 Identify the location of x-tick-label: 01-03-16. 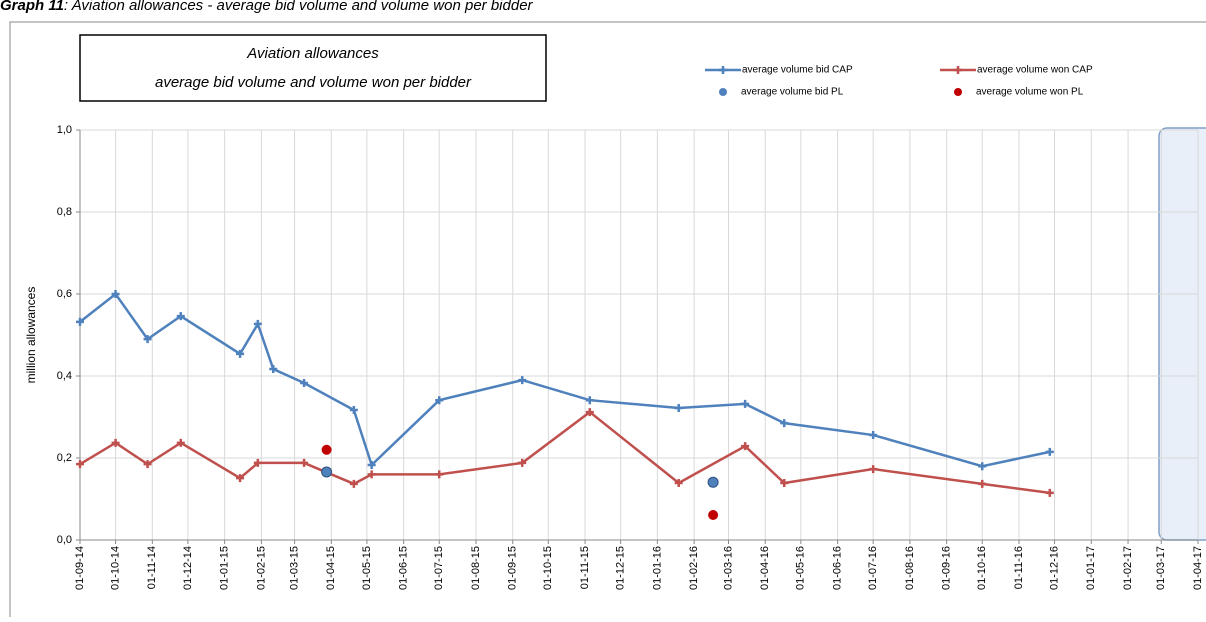
(728, 568).